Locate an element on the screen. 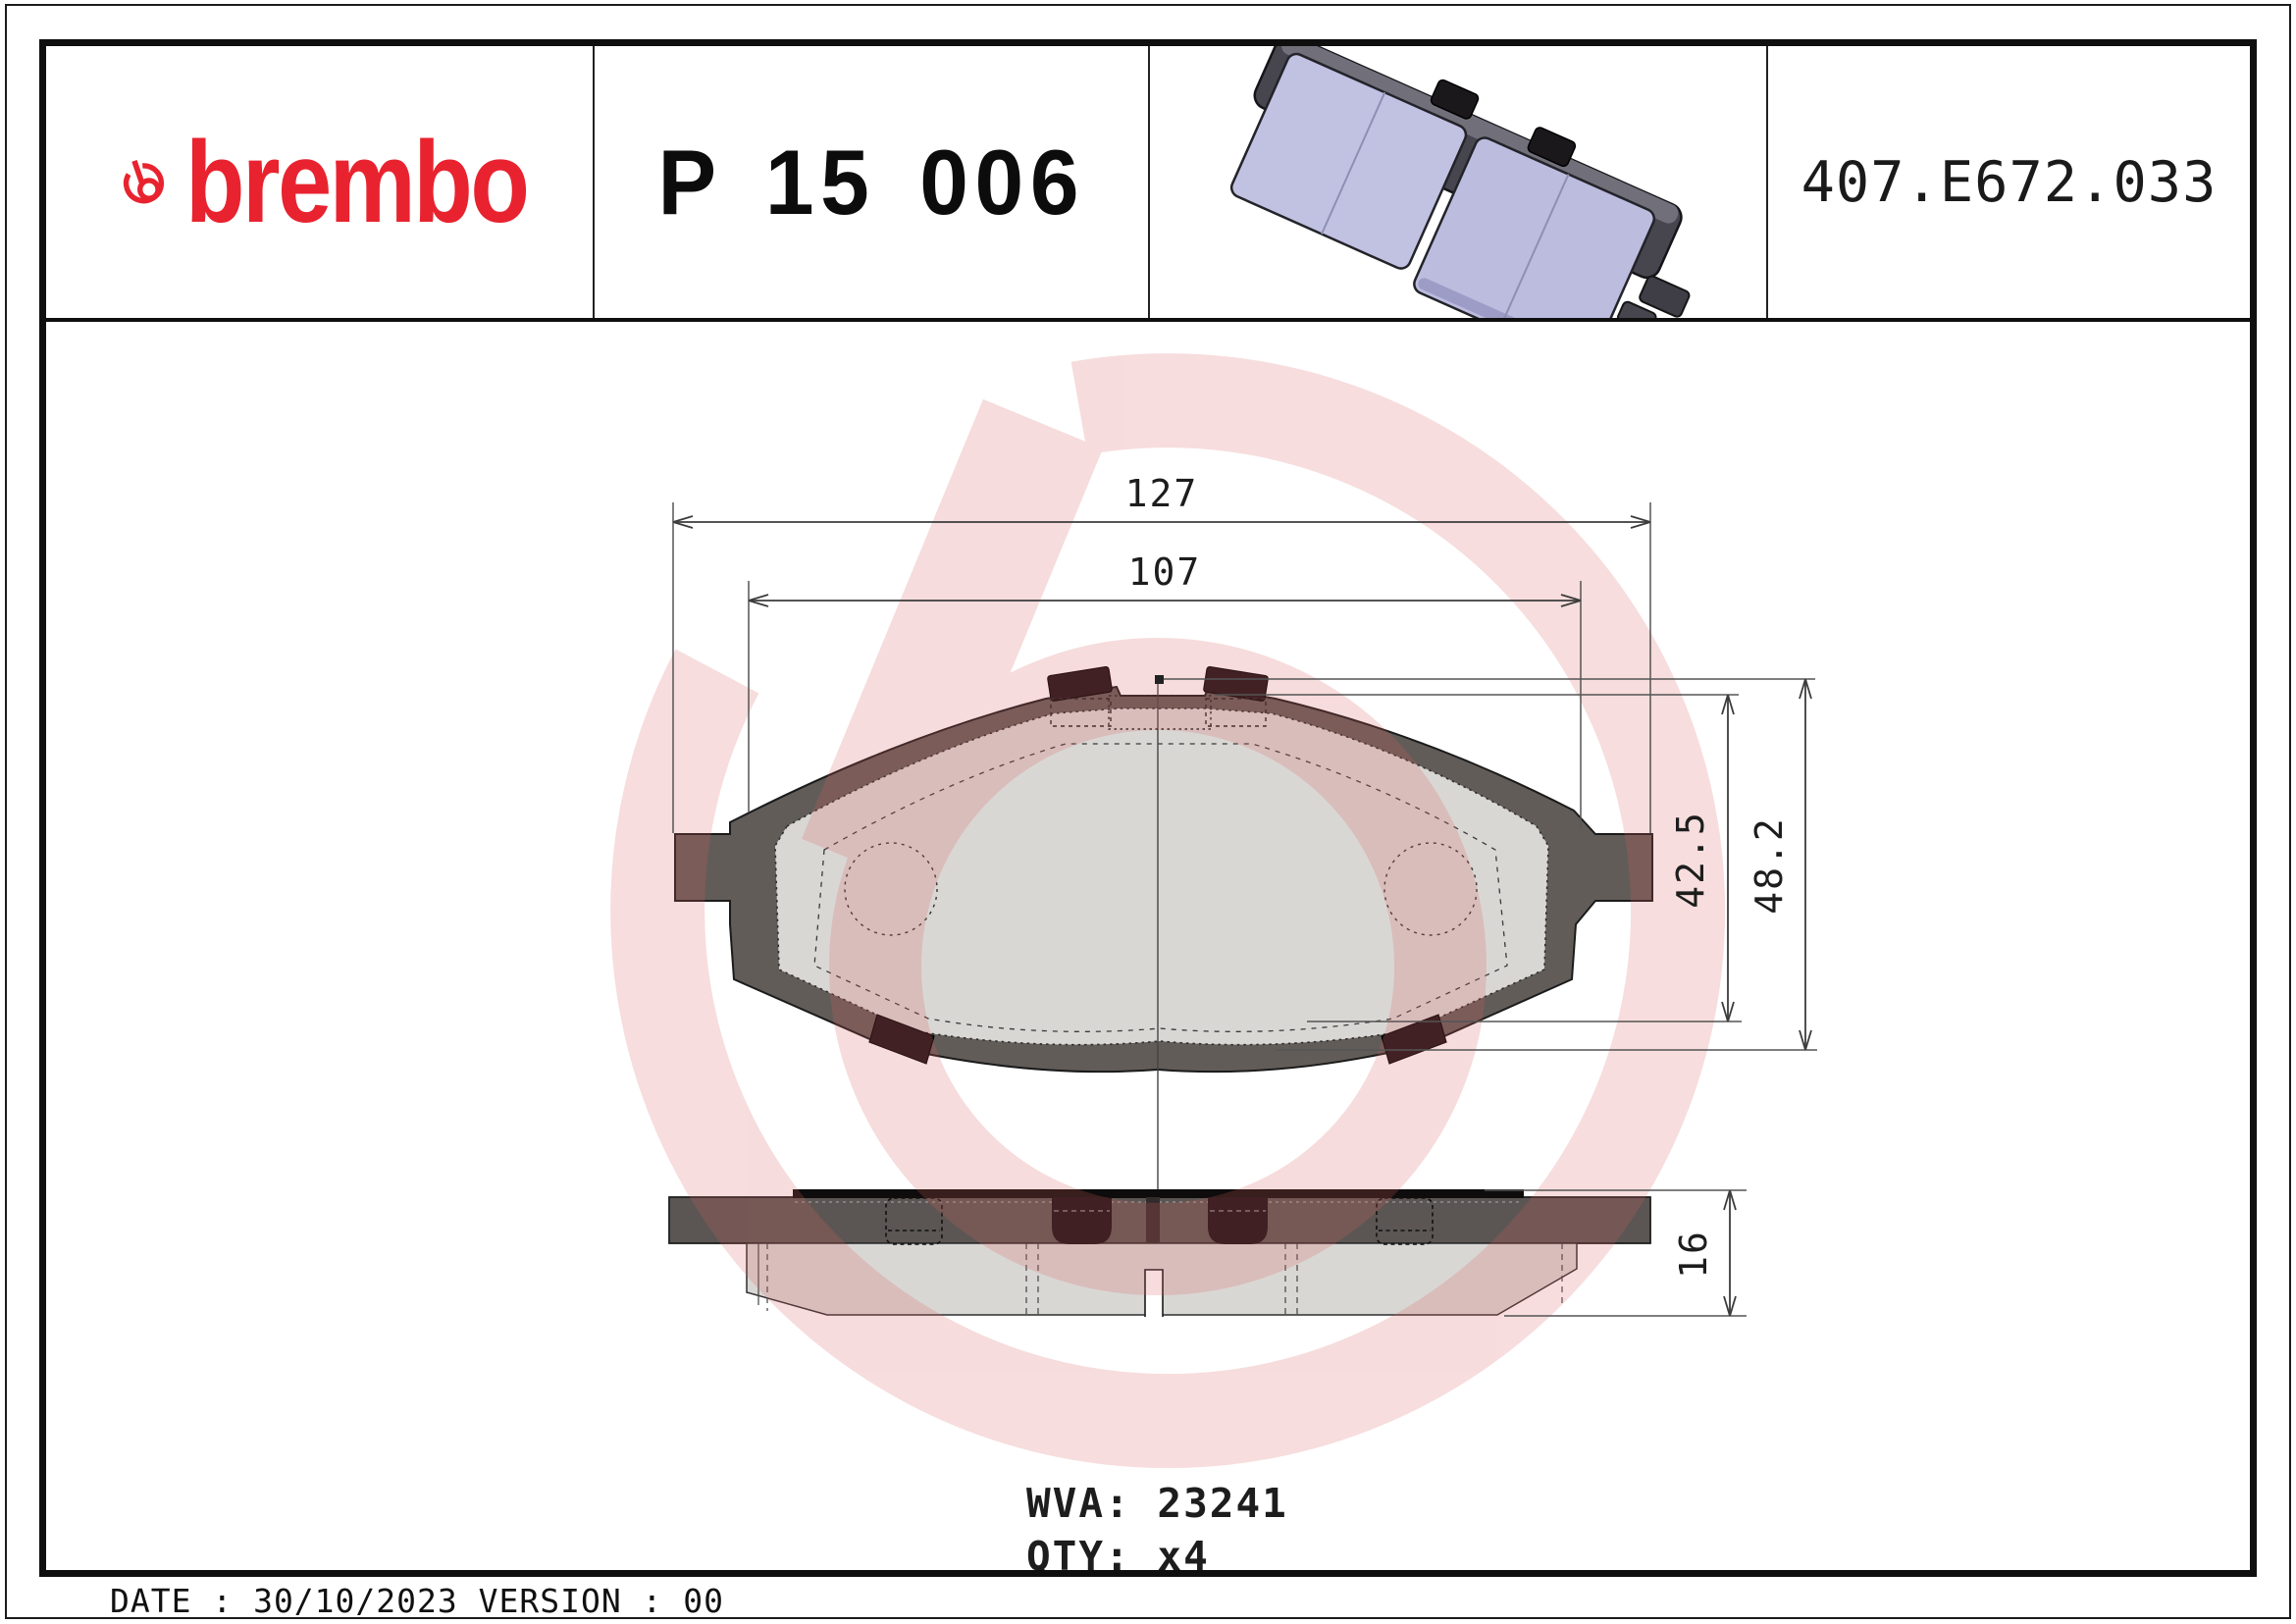 This screenshot has height=1624, width=2296. bottom-clip-right is located at coordinates (1414, 1039).